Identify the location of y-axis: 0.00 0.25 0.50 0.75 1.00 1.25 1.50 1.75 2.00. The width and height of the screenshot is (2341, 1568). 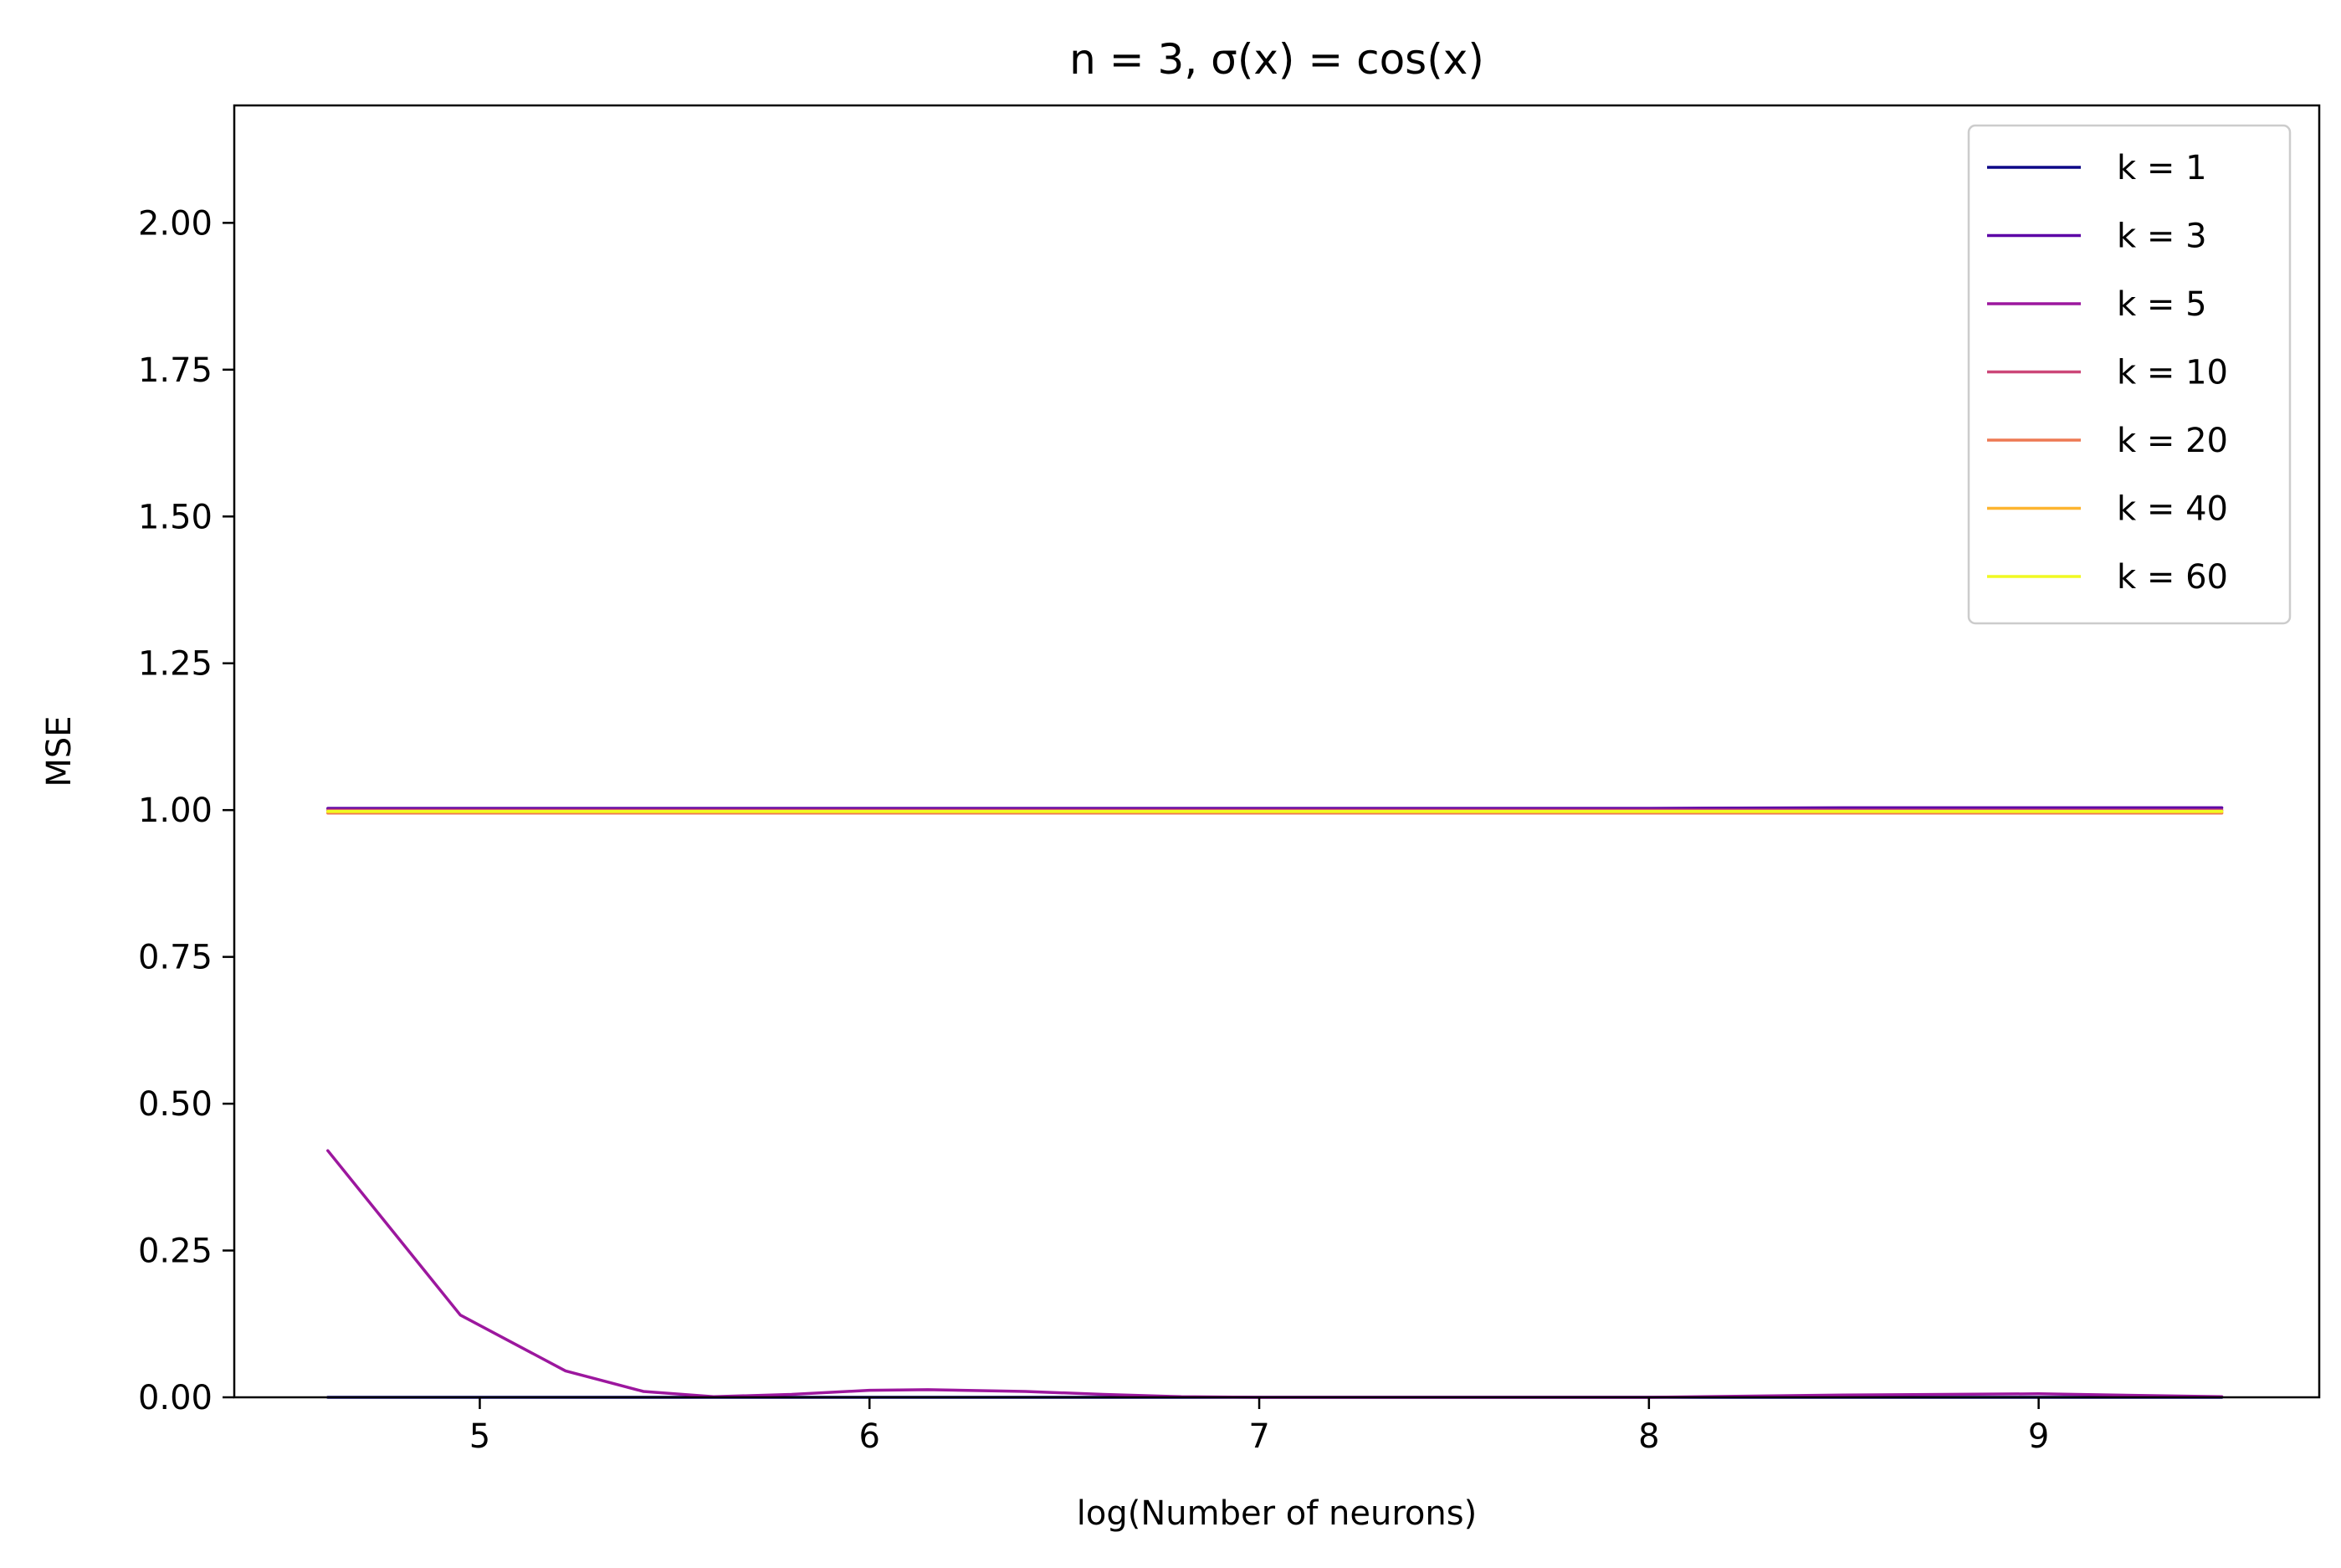
(186, 811).